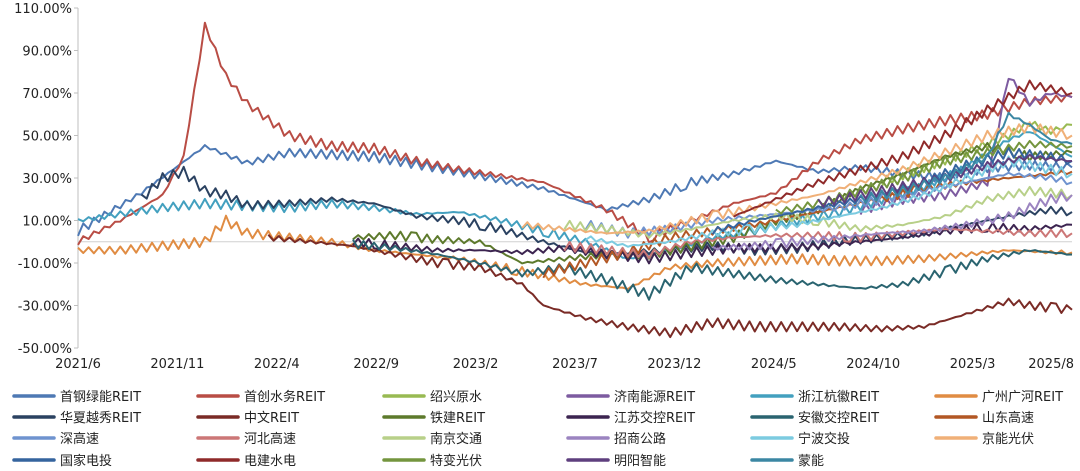 The height and width of the screenshot is (471, 1080). Describe the element at coordinates (100, 418) in the screenshot. I see `legend-label: 华夏越秀REIT` at that location.